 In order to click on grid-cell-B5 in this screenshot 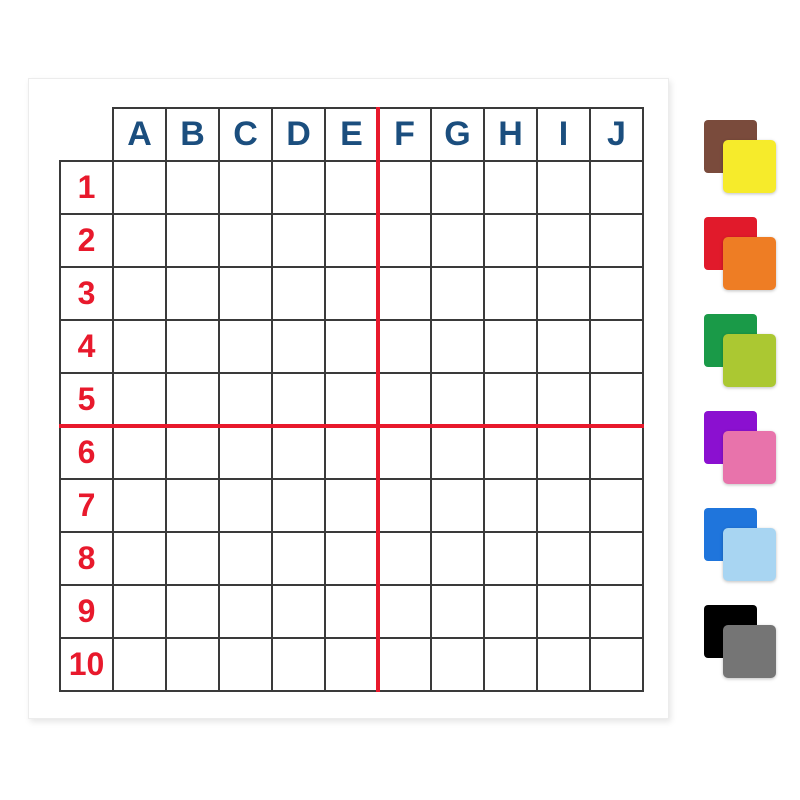, I will do `click(193, 400)`.